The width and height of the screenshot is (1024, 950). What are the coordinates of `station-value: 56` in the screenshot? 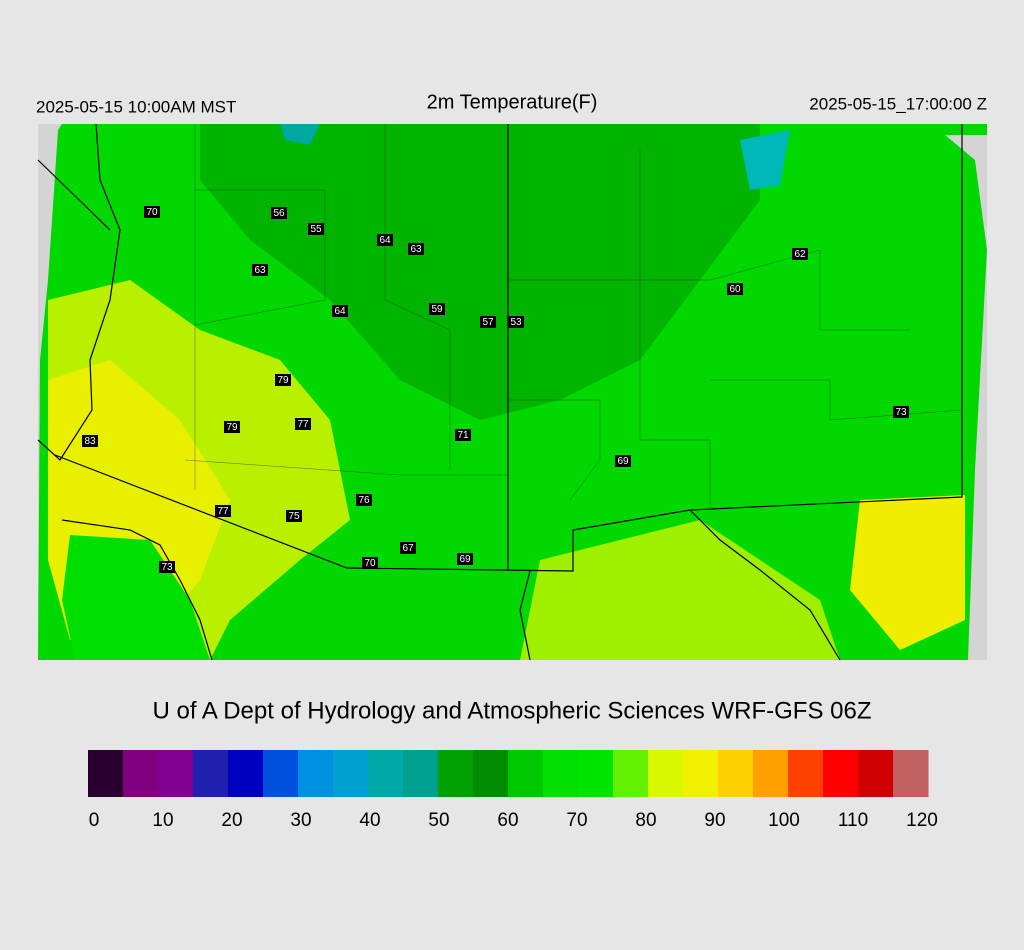 It's located at (279, 213).